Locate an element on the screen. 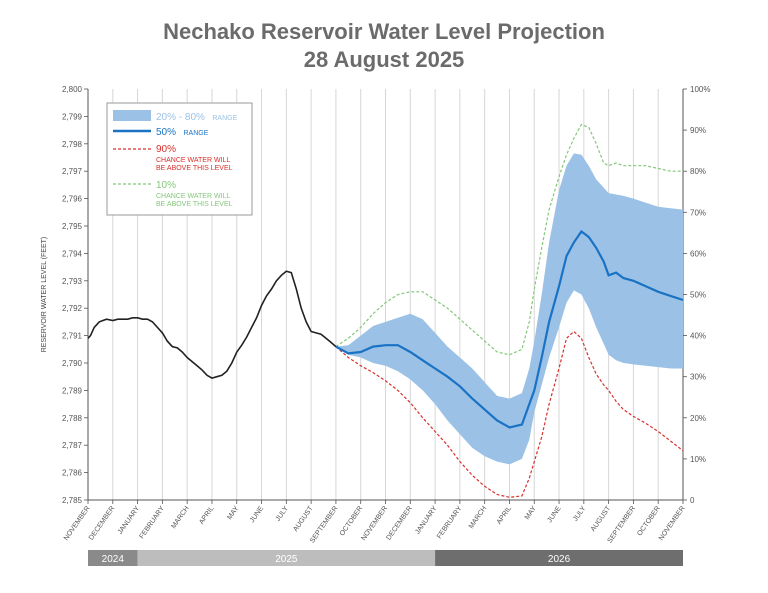 Image resolution: width=768 pixels, height=593 pixels. y2-tick-label: 0 is located at coordinates (692, 500).